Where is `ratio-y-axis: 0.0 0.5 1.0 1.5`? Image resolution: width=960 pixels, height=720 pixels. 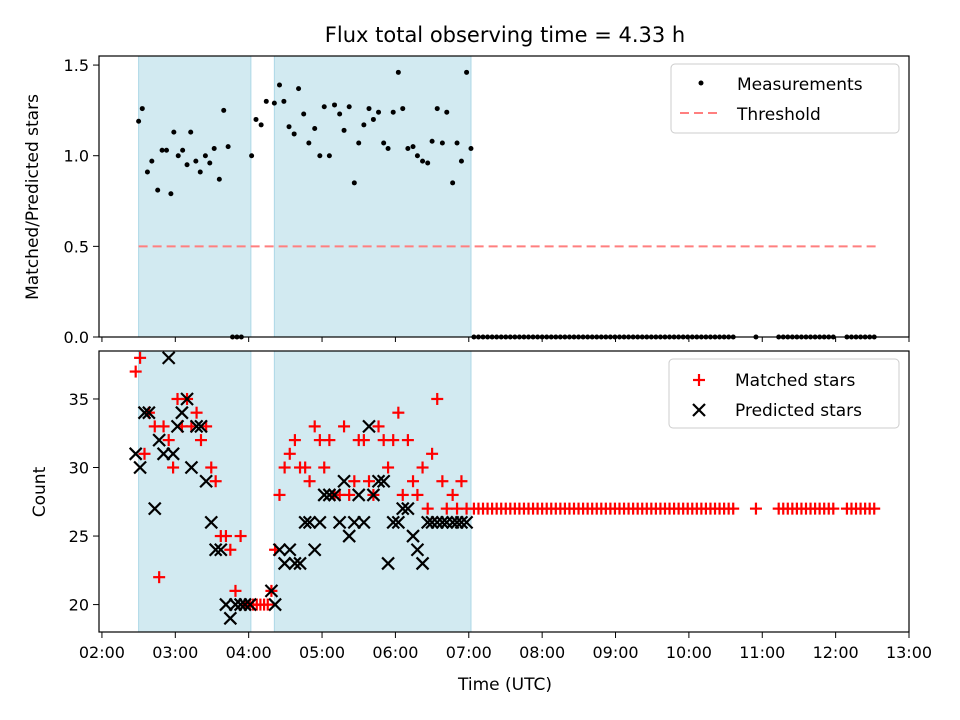 ratio-y-axis: 0.0 0.5 1.0 1.5 is located at coordinates (81, 201).